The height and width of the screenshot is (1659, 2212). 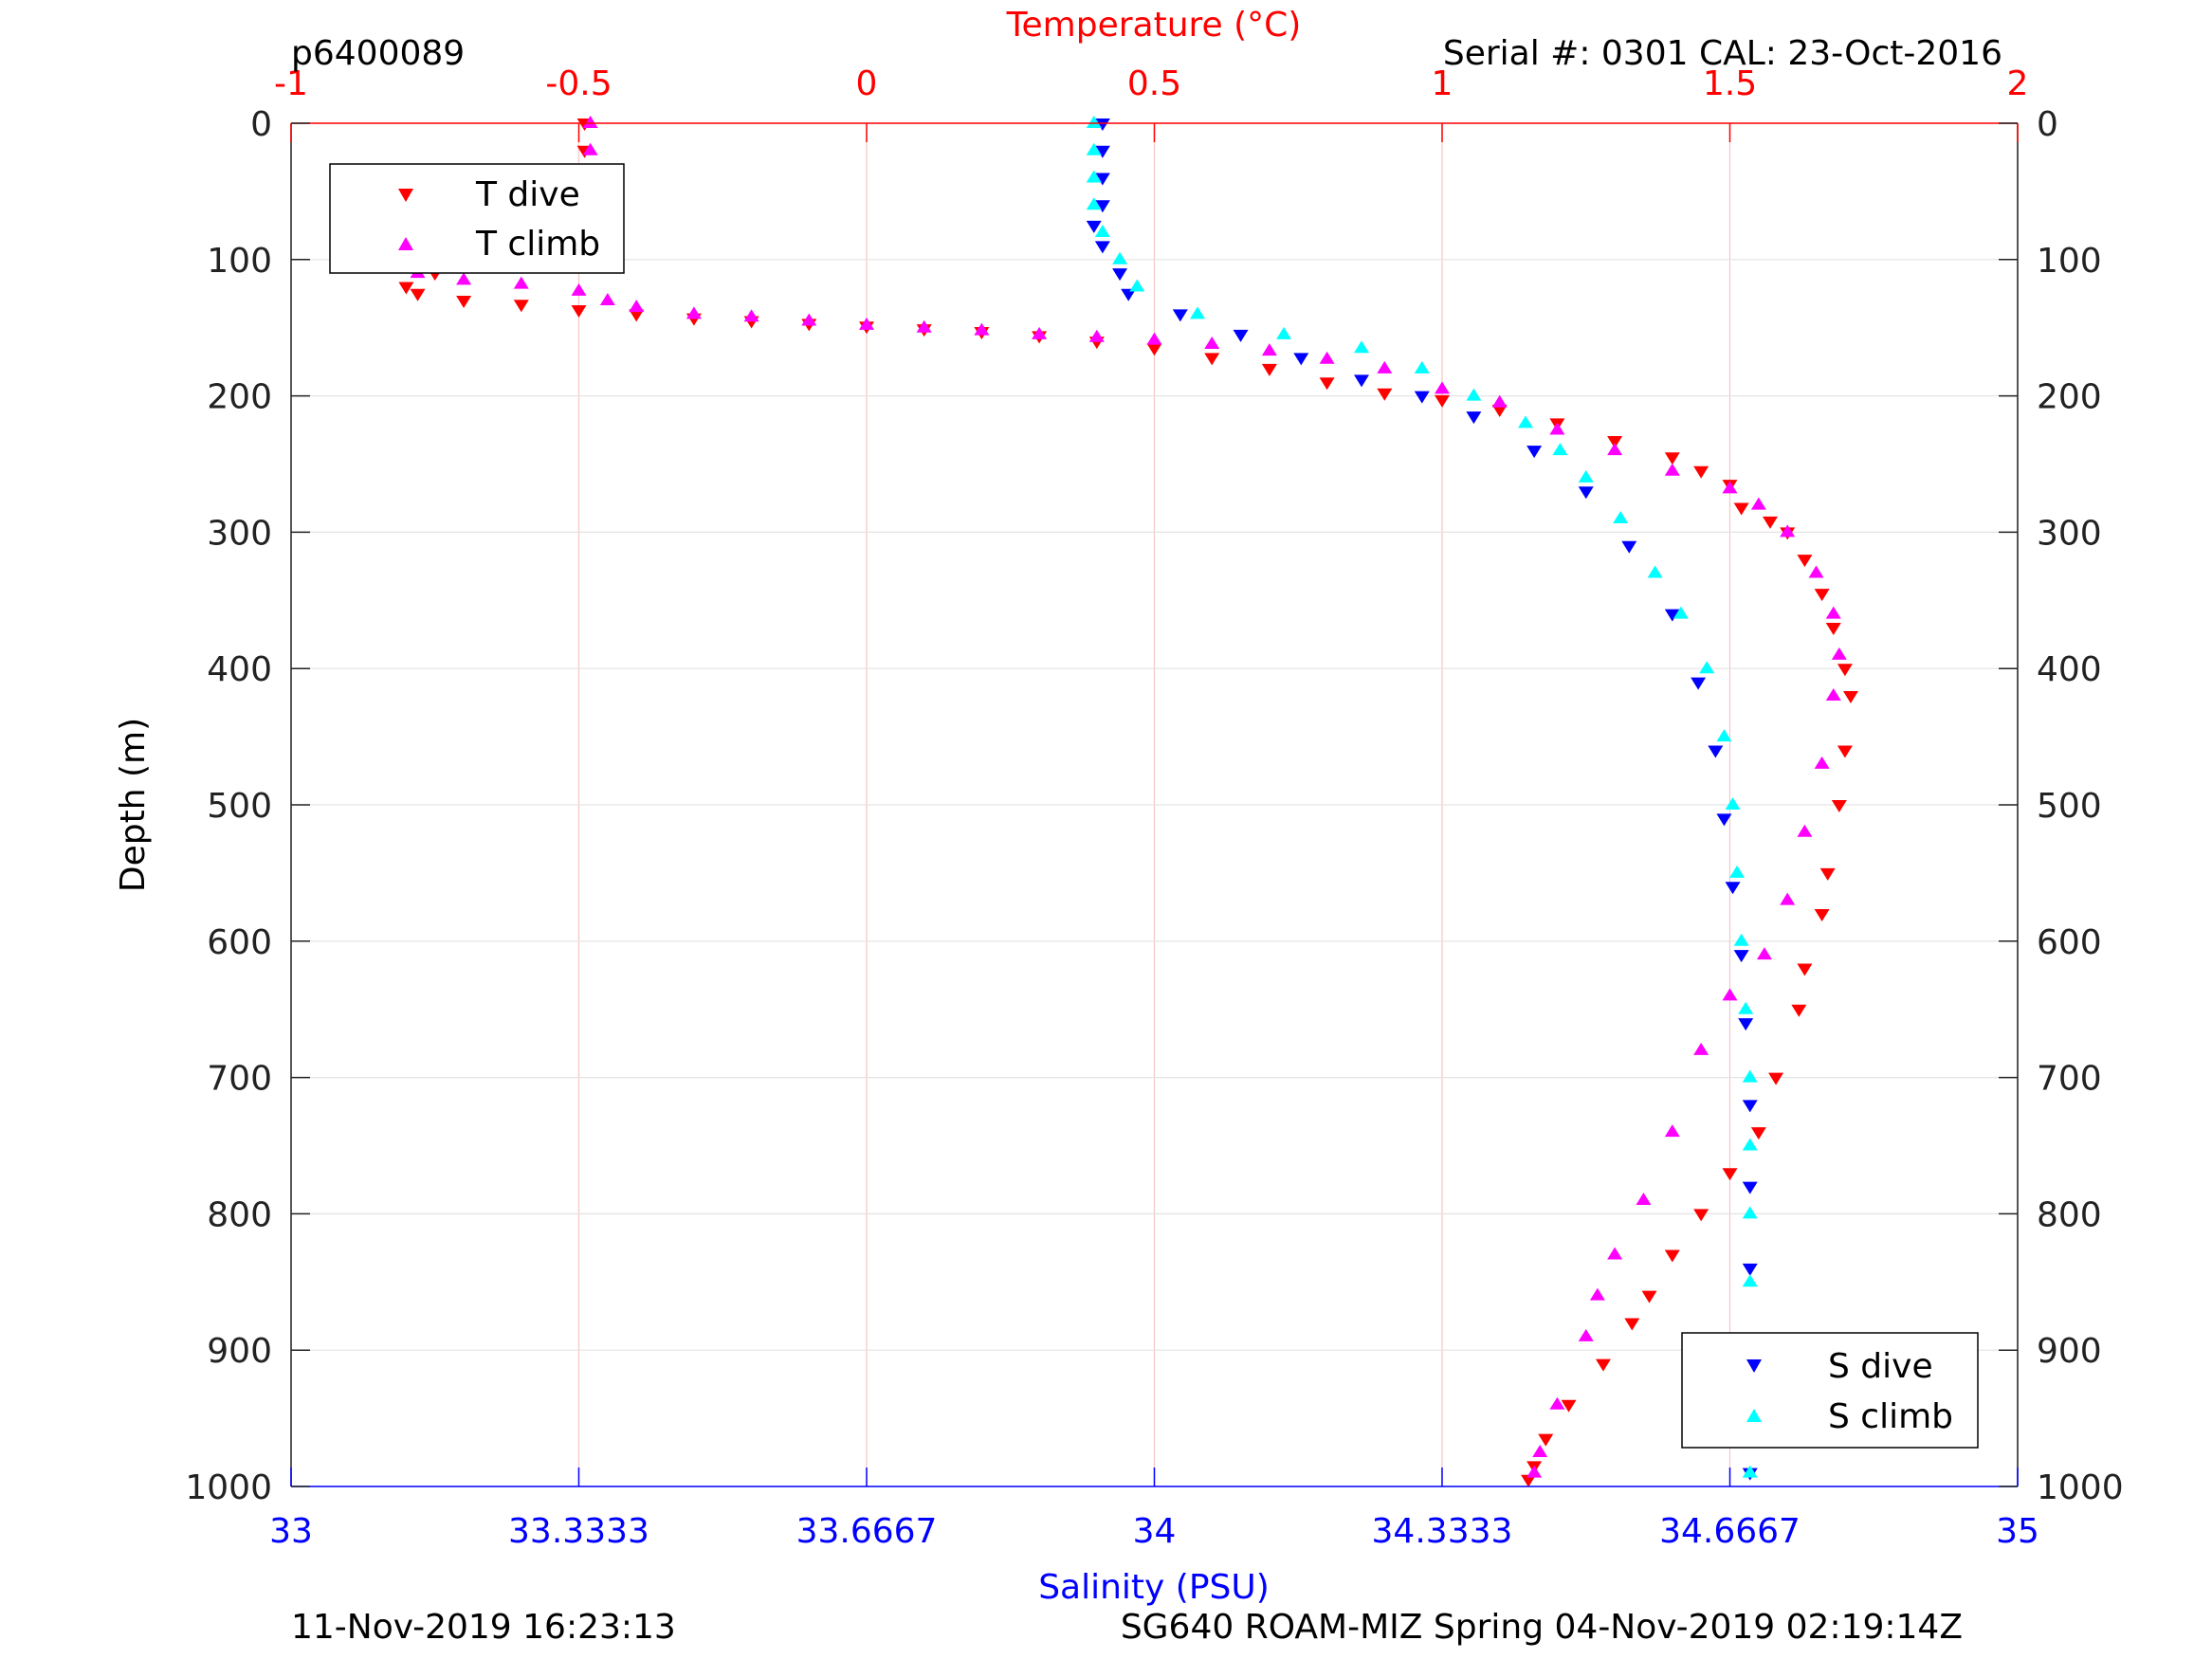 I want to click on legend-t-dive-label: T dive, so click(x=527, y=194).